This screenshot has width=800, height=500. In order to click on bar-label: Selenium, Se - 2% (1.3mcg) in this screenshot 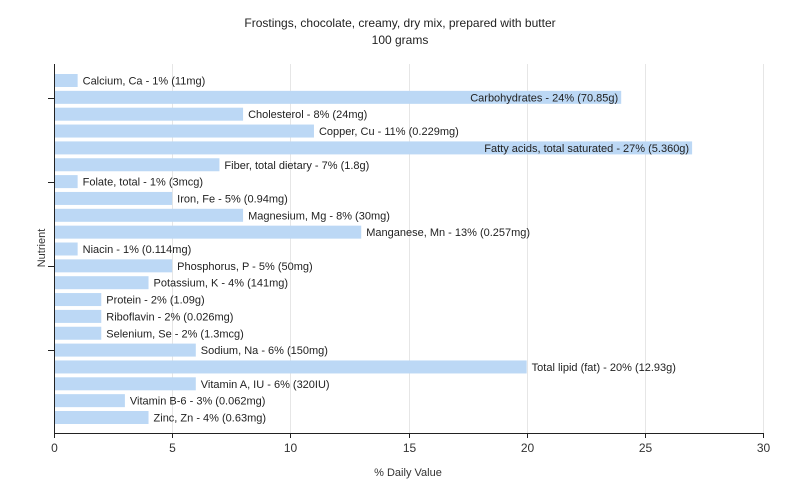, I will do `click(175, 334)`.